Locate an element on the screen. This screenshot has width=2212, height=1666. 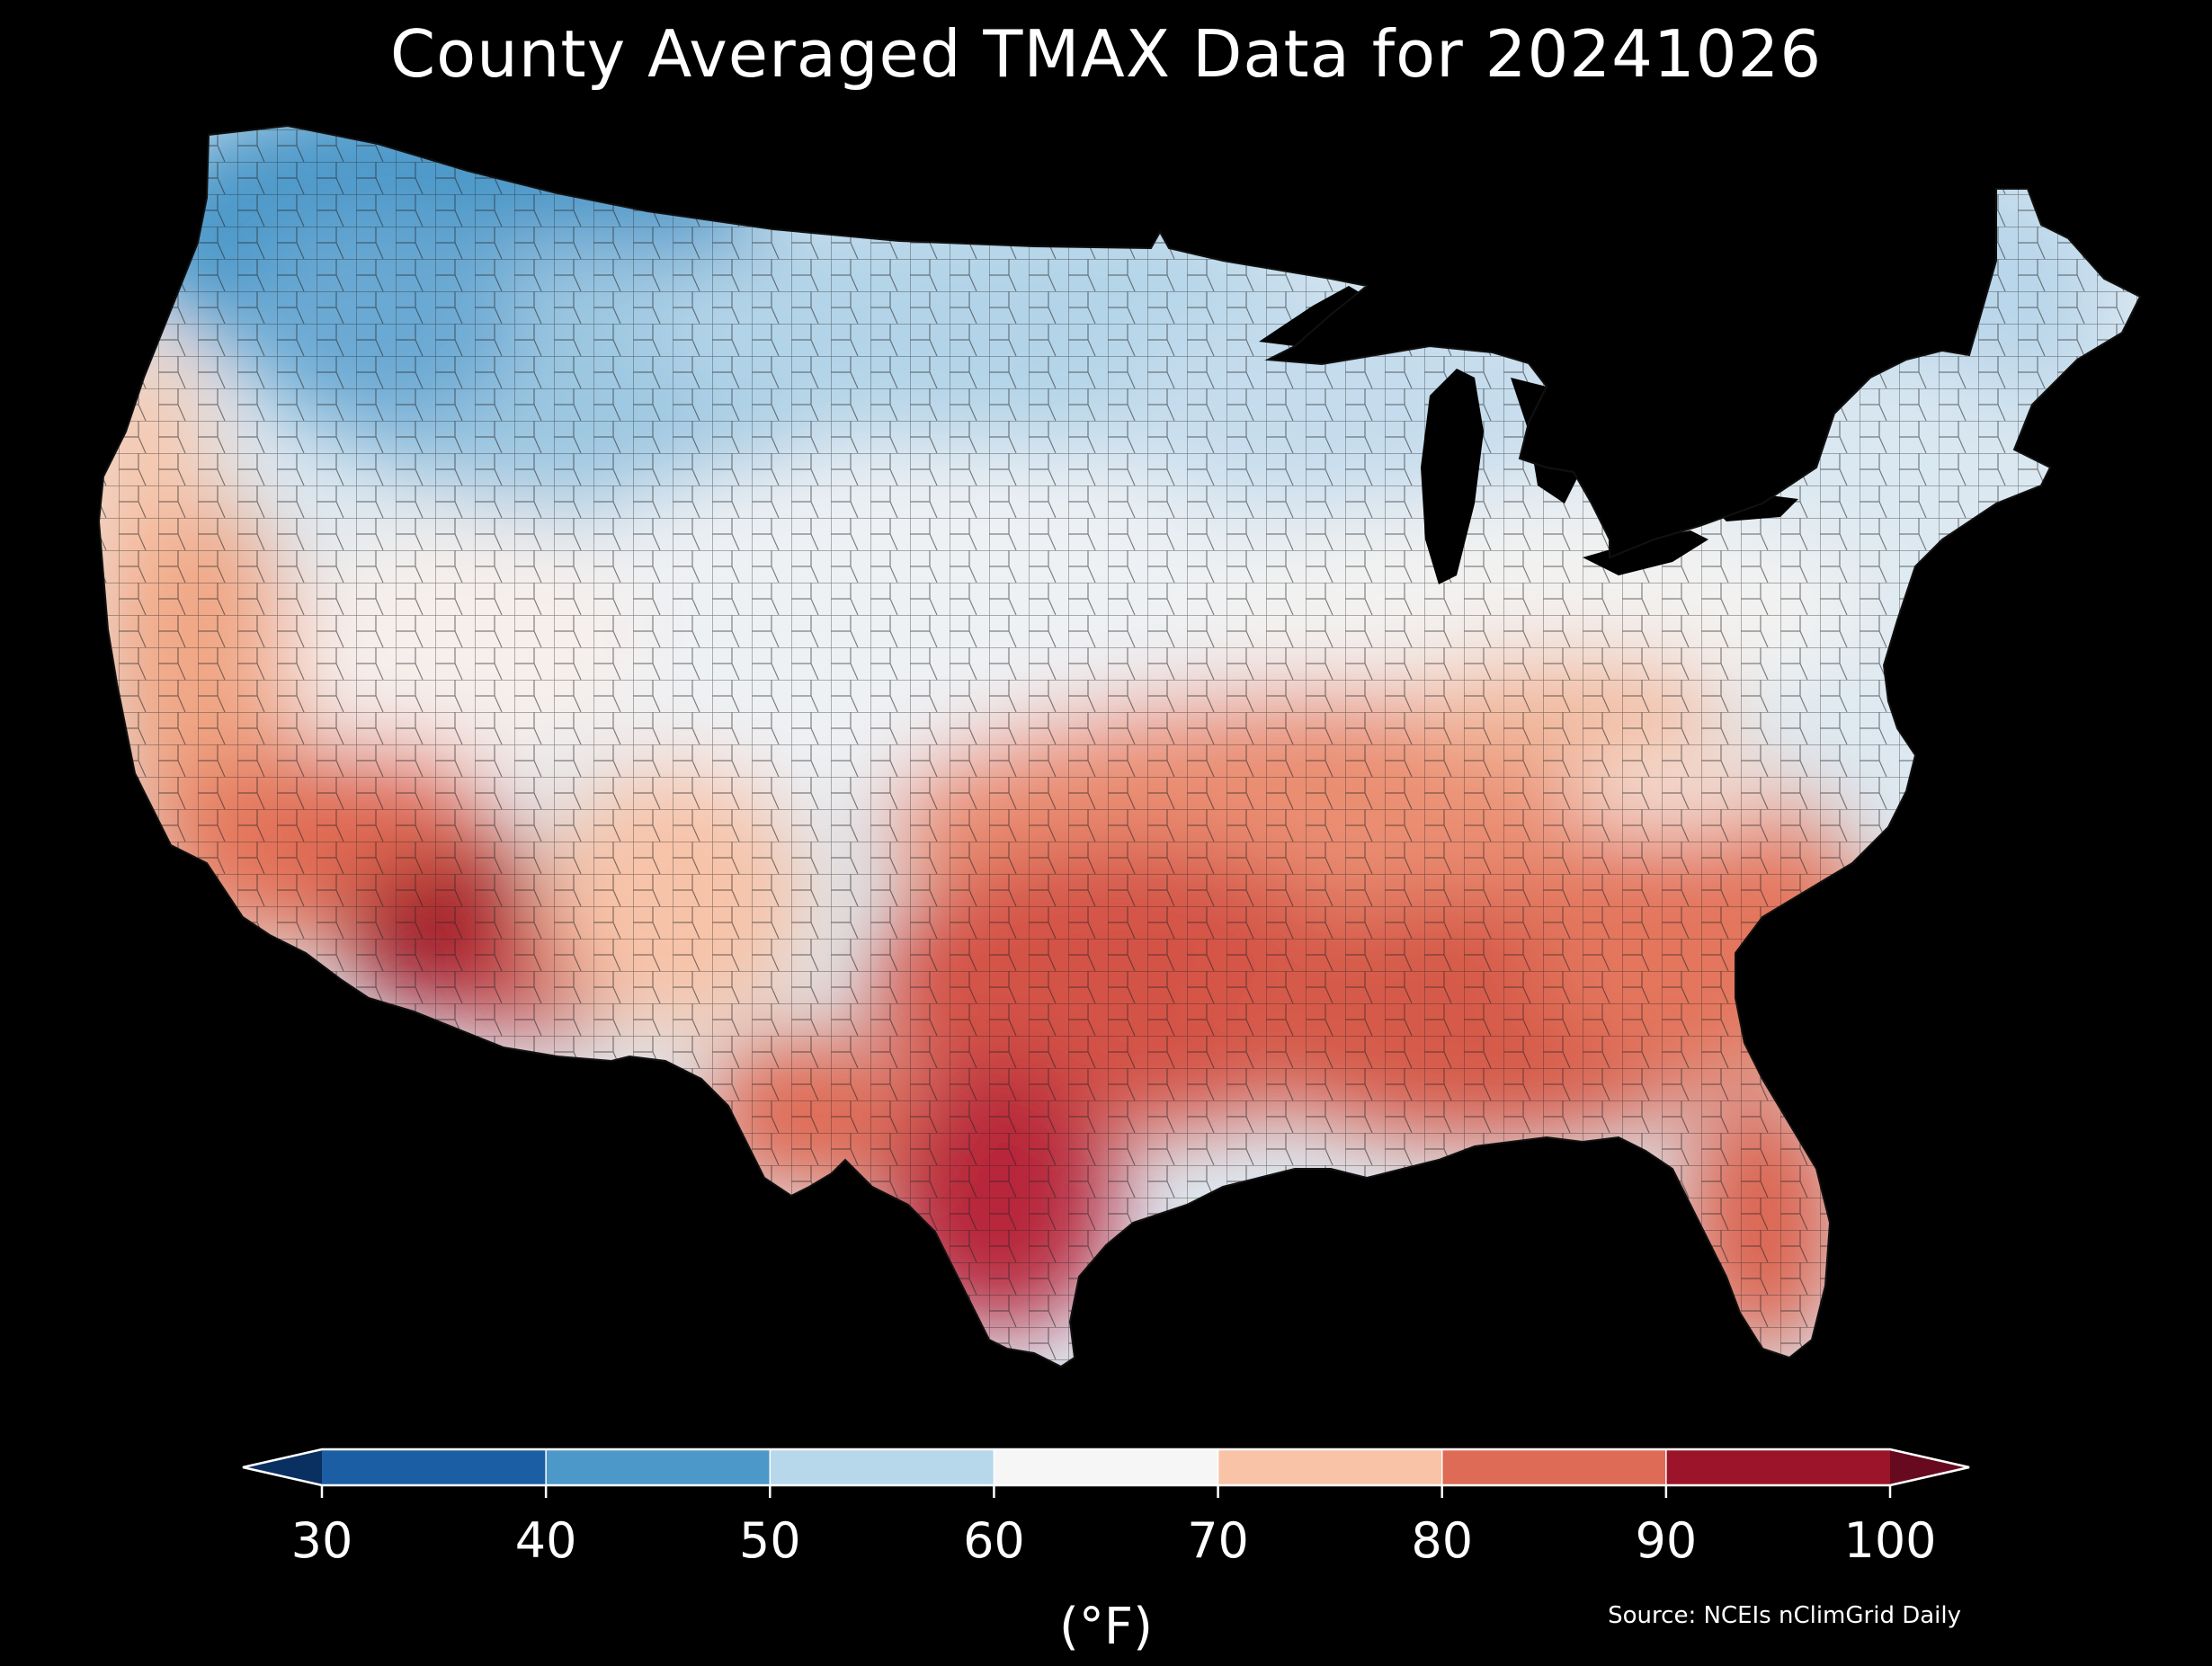
source-credit: Source: NCEIs nClimGrid Daily is located at coordinates (1784, 1615).